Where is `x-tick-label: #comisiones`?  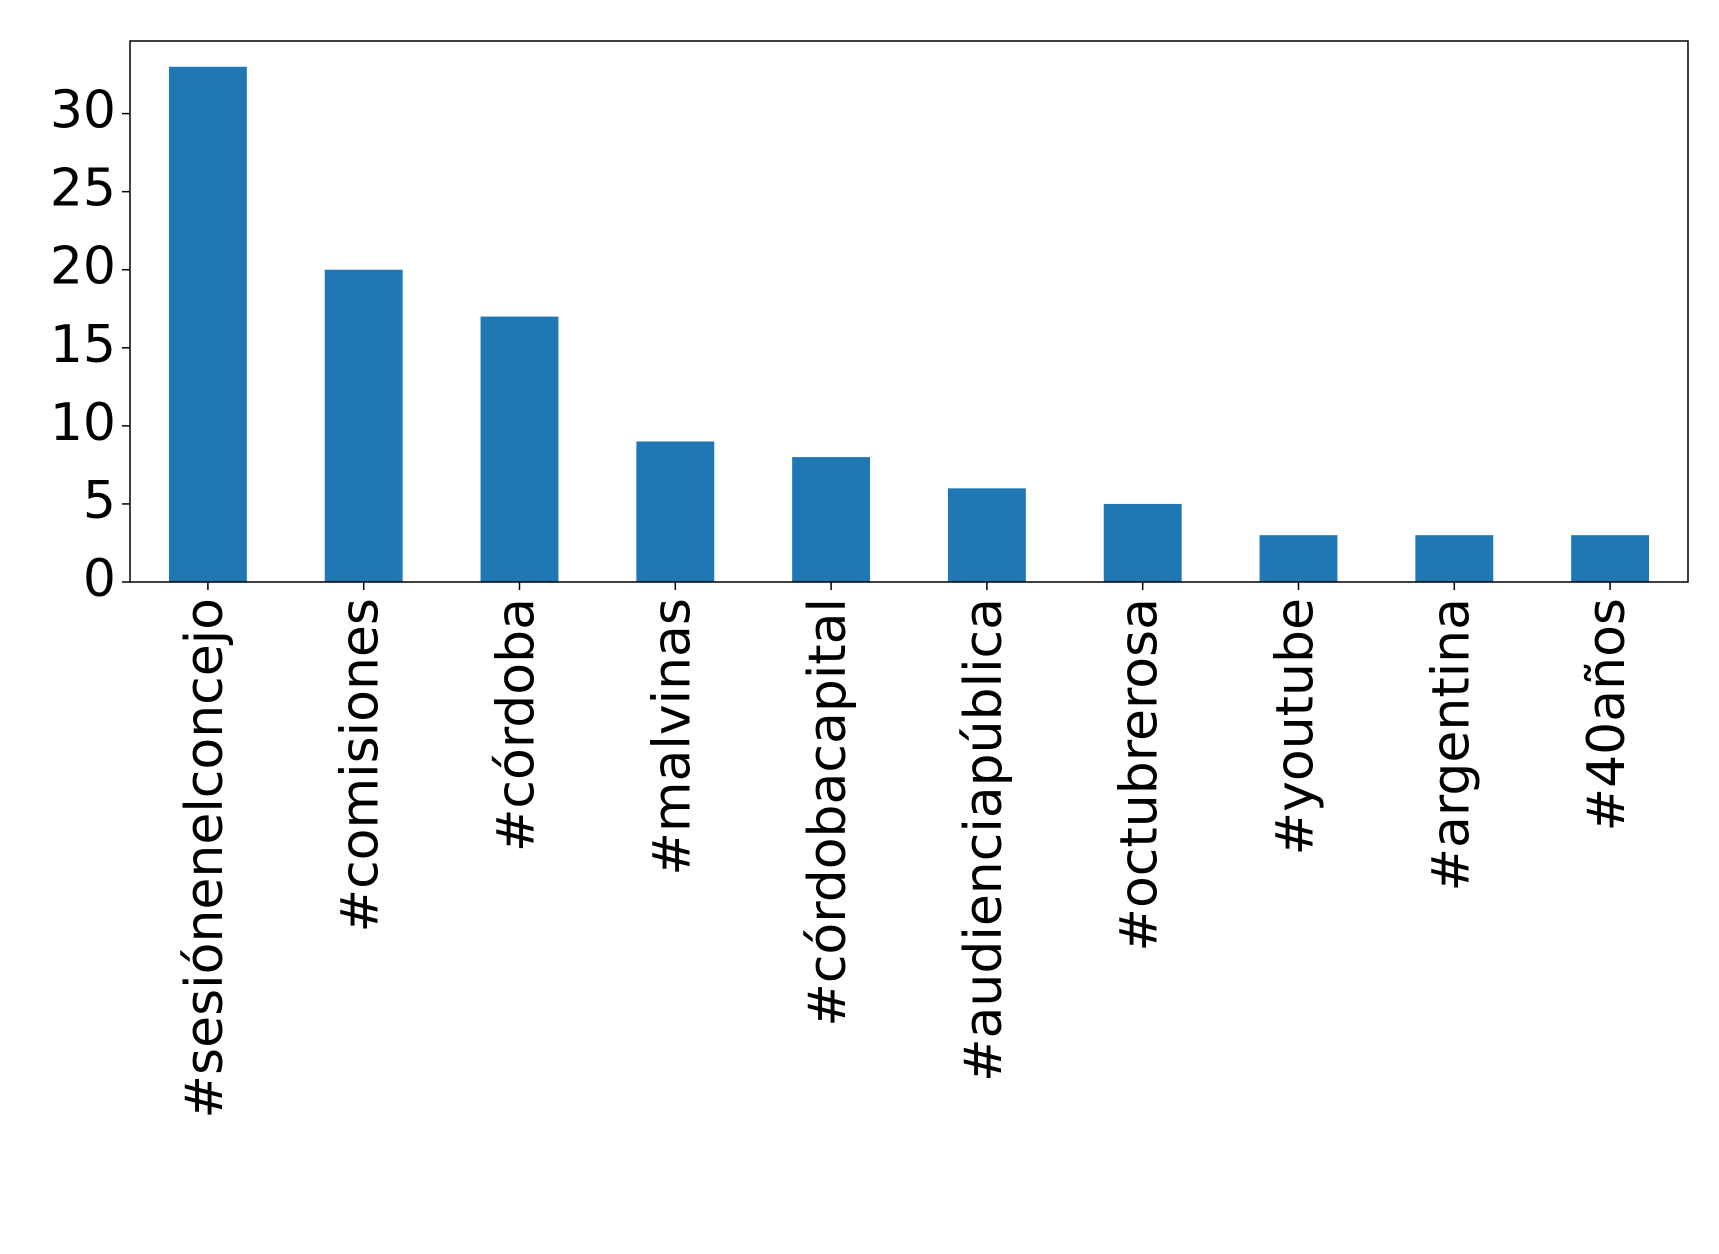
x-tick-label: #comisiones is located at coordinates (361, 765).